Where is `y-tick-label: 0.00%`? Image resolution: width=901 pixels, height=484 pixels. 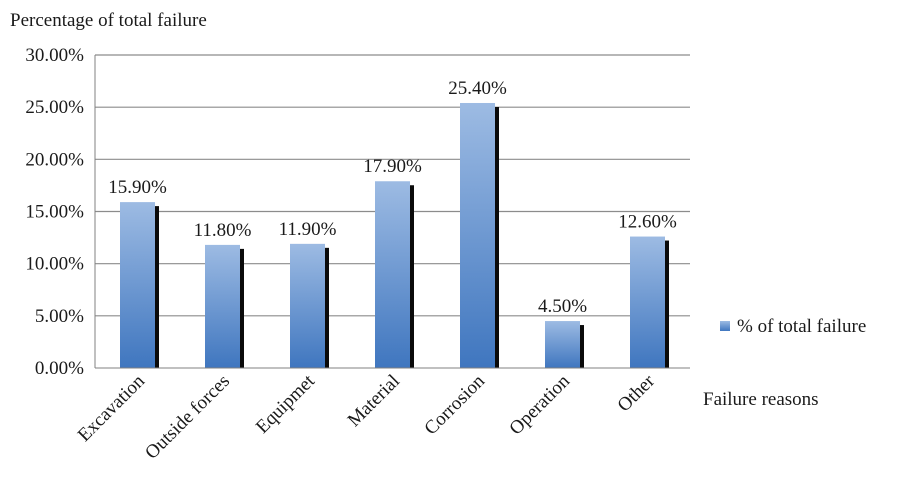 y-tick-label: 0.00% is located at coordinates (59, 368).